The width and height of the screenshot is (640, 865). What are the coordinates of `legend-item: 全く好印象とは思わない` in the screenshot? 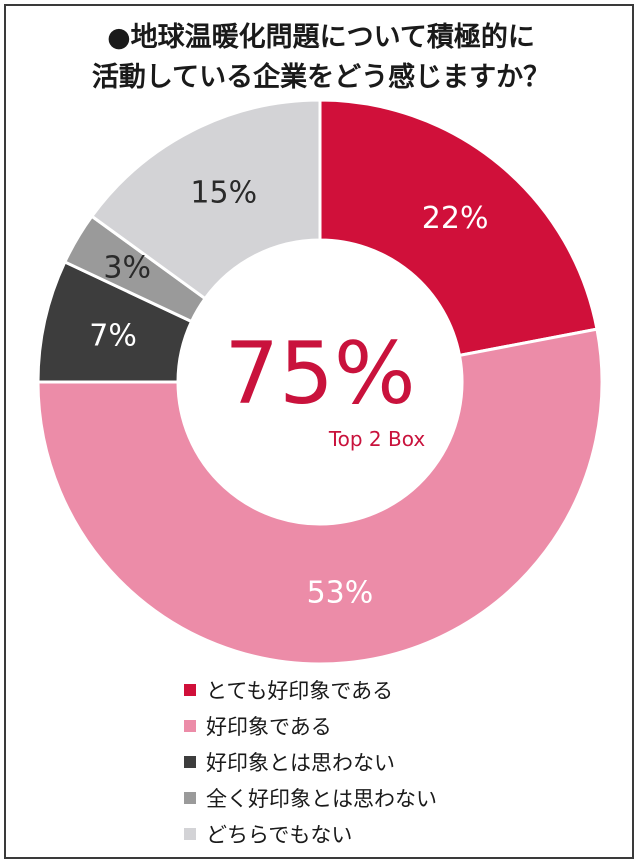 It's located at (310, 798).